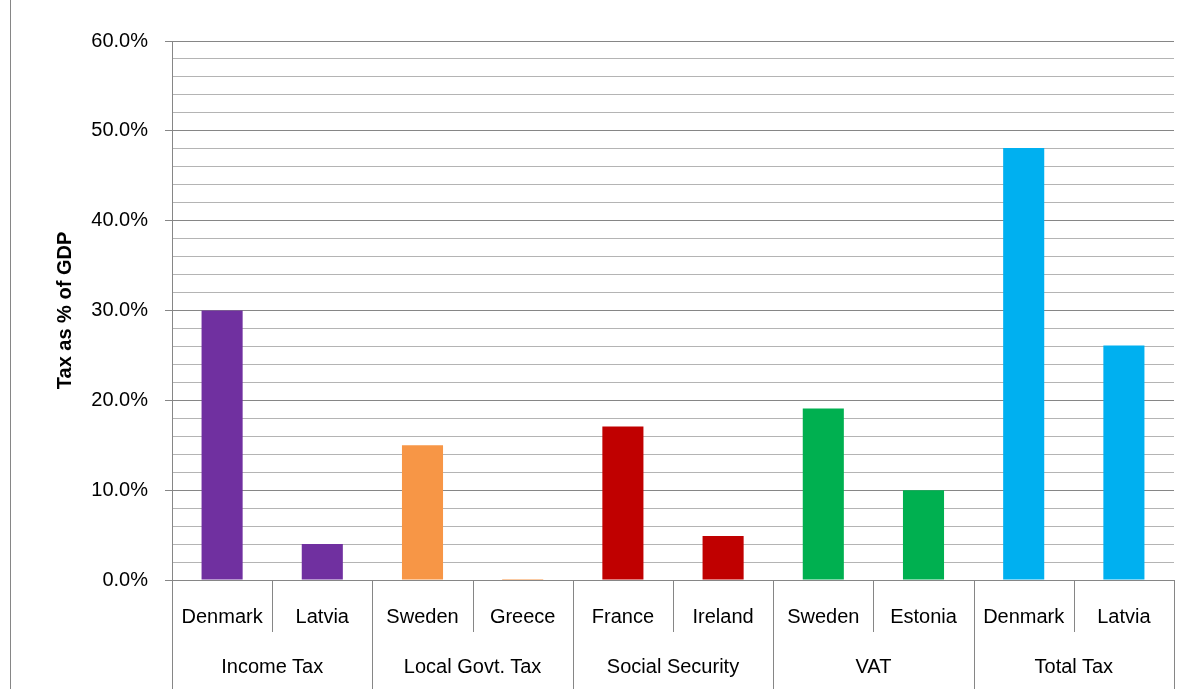 This screenshot has width=1203, height=689. I want to click on y-tick-label: 20.0%, so click(120, 398).